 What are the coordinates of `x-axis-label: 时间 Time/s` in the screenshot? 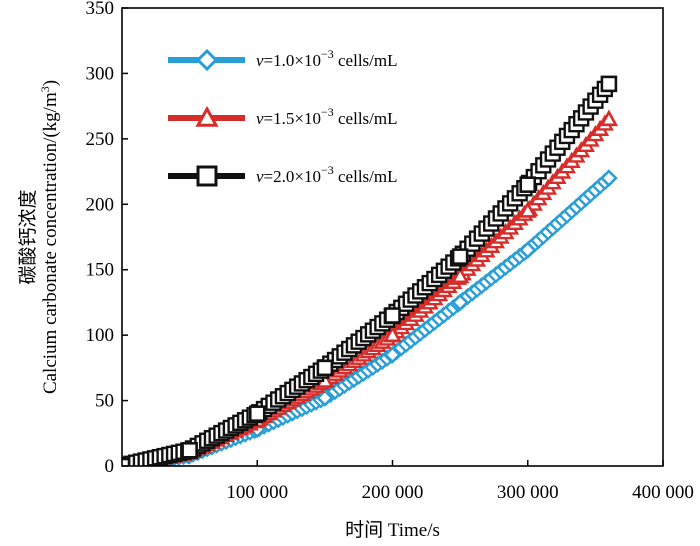 It's located at (392, 530).